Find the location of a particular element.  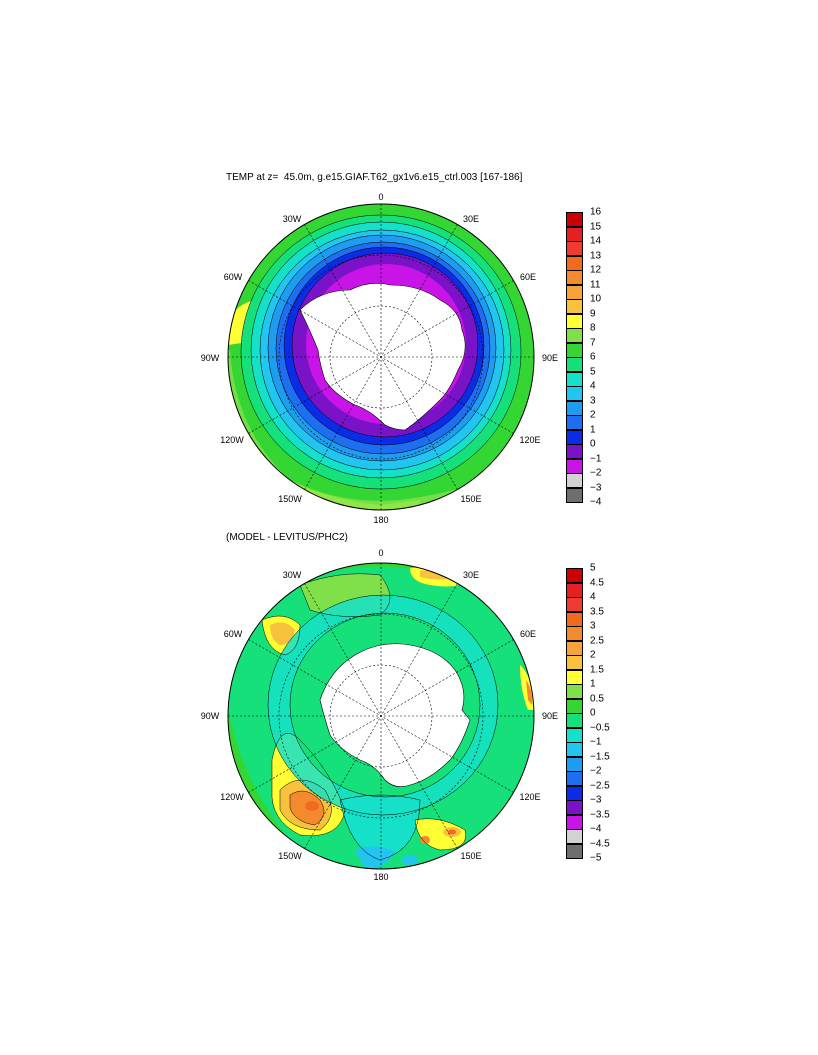

colorbar-label: −3.5 is located at coordinates (600, 814).